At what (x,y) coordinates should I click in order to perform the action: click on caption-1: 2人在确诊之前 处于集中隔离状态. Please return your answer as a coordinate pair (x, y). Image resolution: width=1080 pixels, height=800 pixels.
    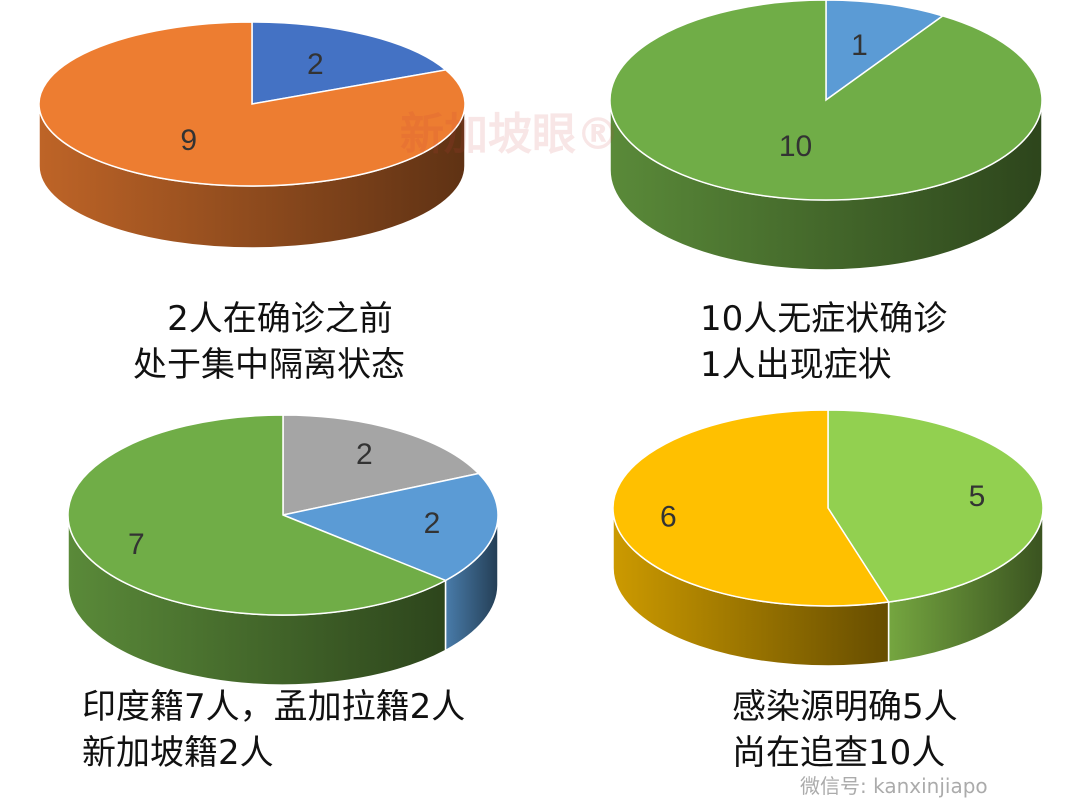
    Looking at the image, I should click on (271, 342).